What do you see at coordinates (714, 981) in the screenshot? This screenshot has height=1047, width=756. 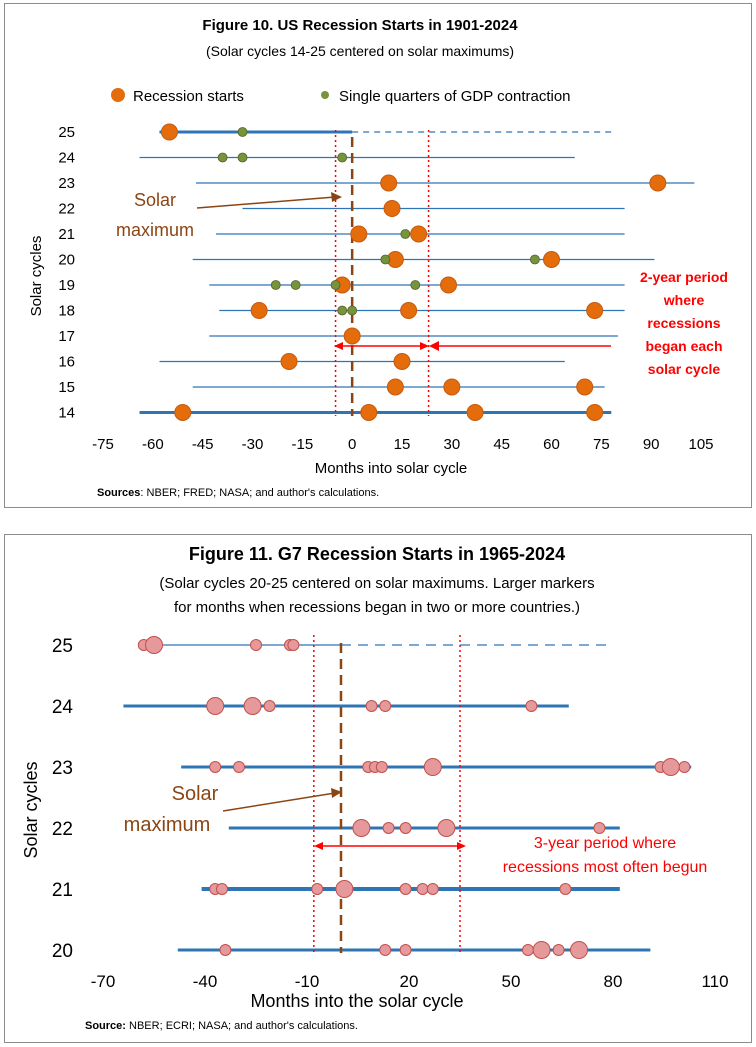 I see `x-tick-110: 110` at bounding box center [714, 981].